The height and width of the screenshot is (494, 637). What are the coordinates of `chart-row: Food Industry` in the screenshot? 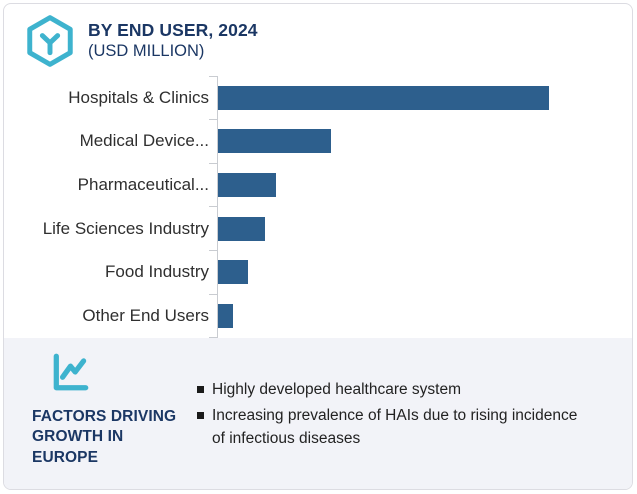 It's located at (318, 272).